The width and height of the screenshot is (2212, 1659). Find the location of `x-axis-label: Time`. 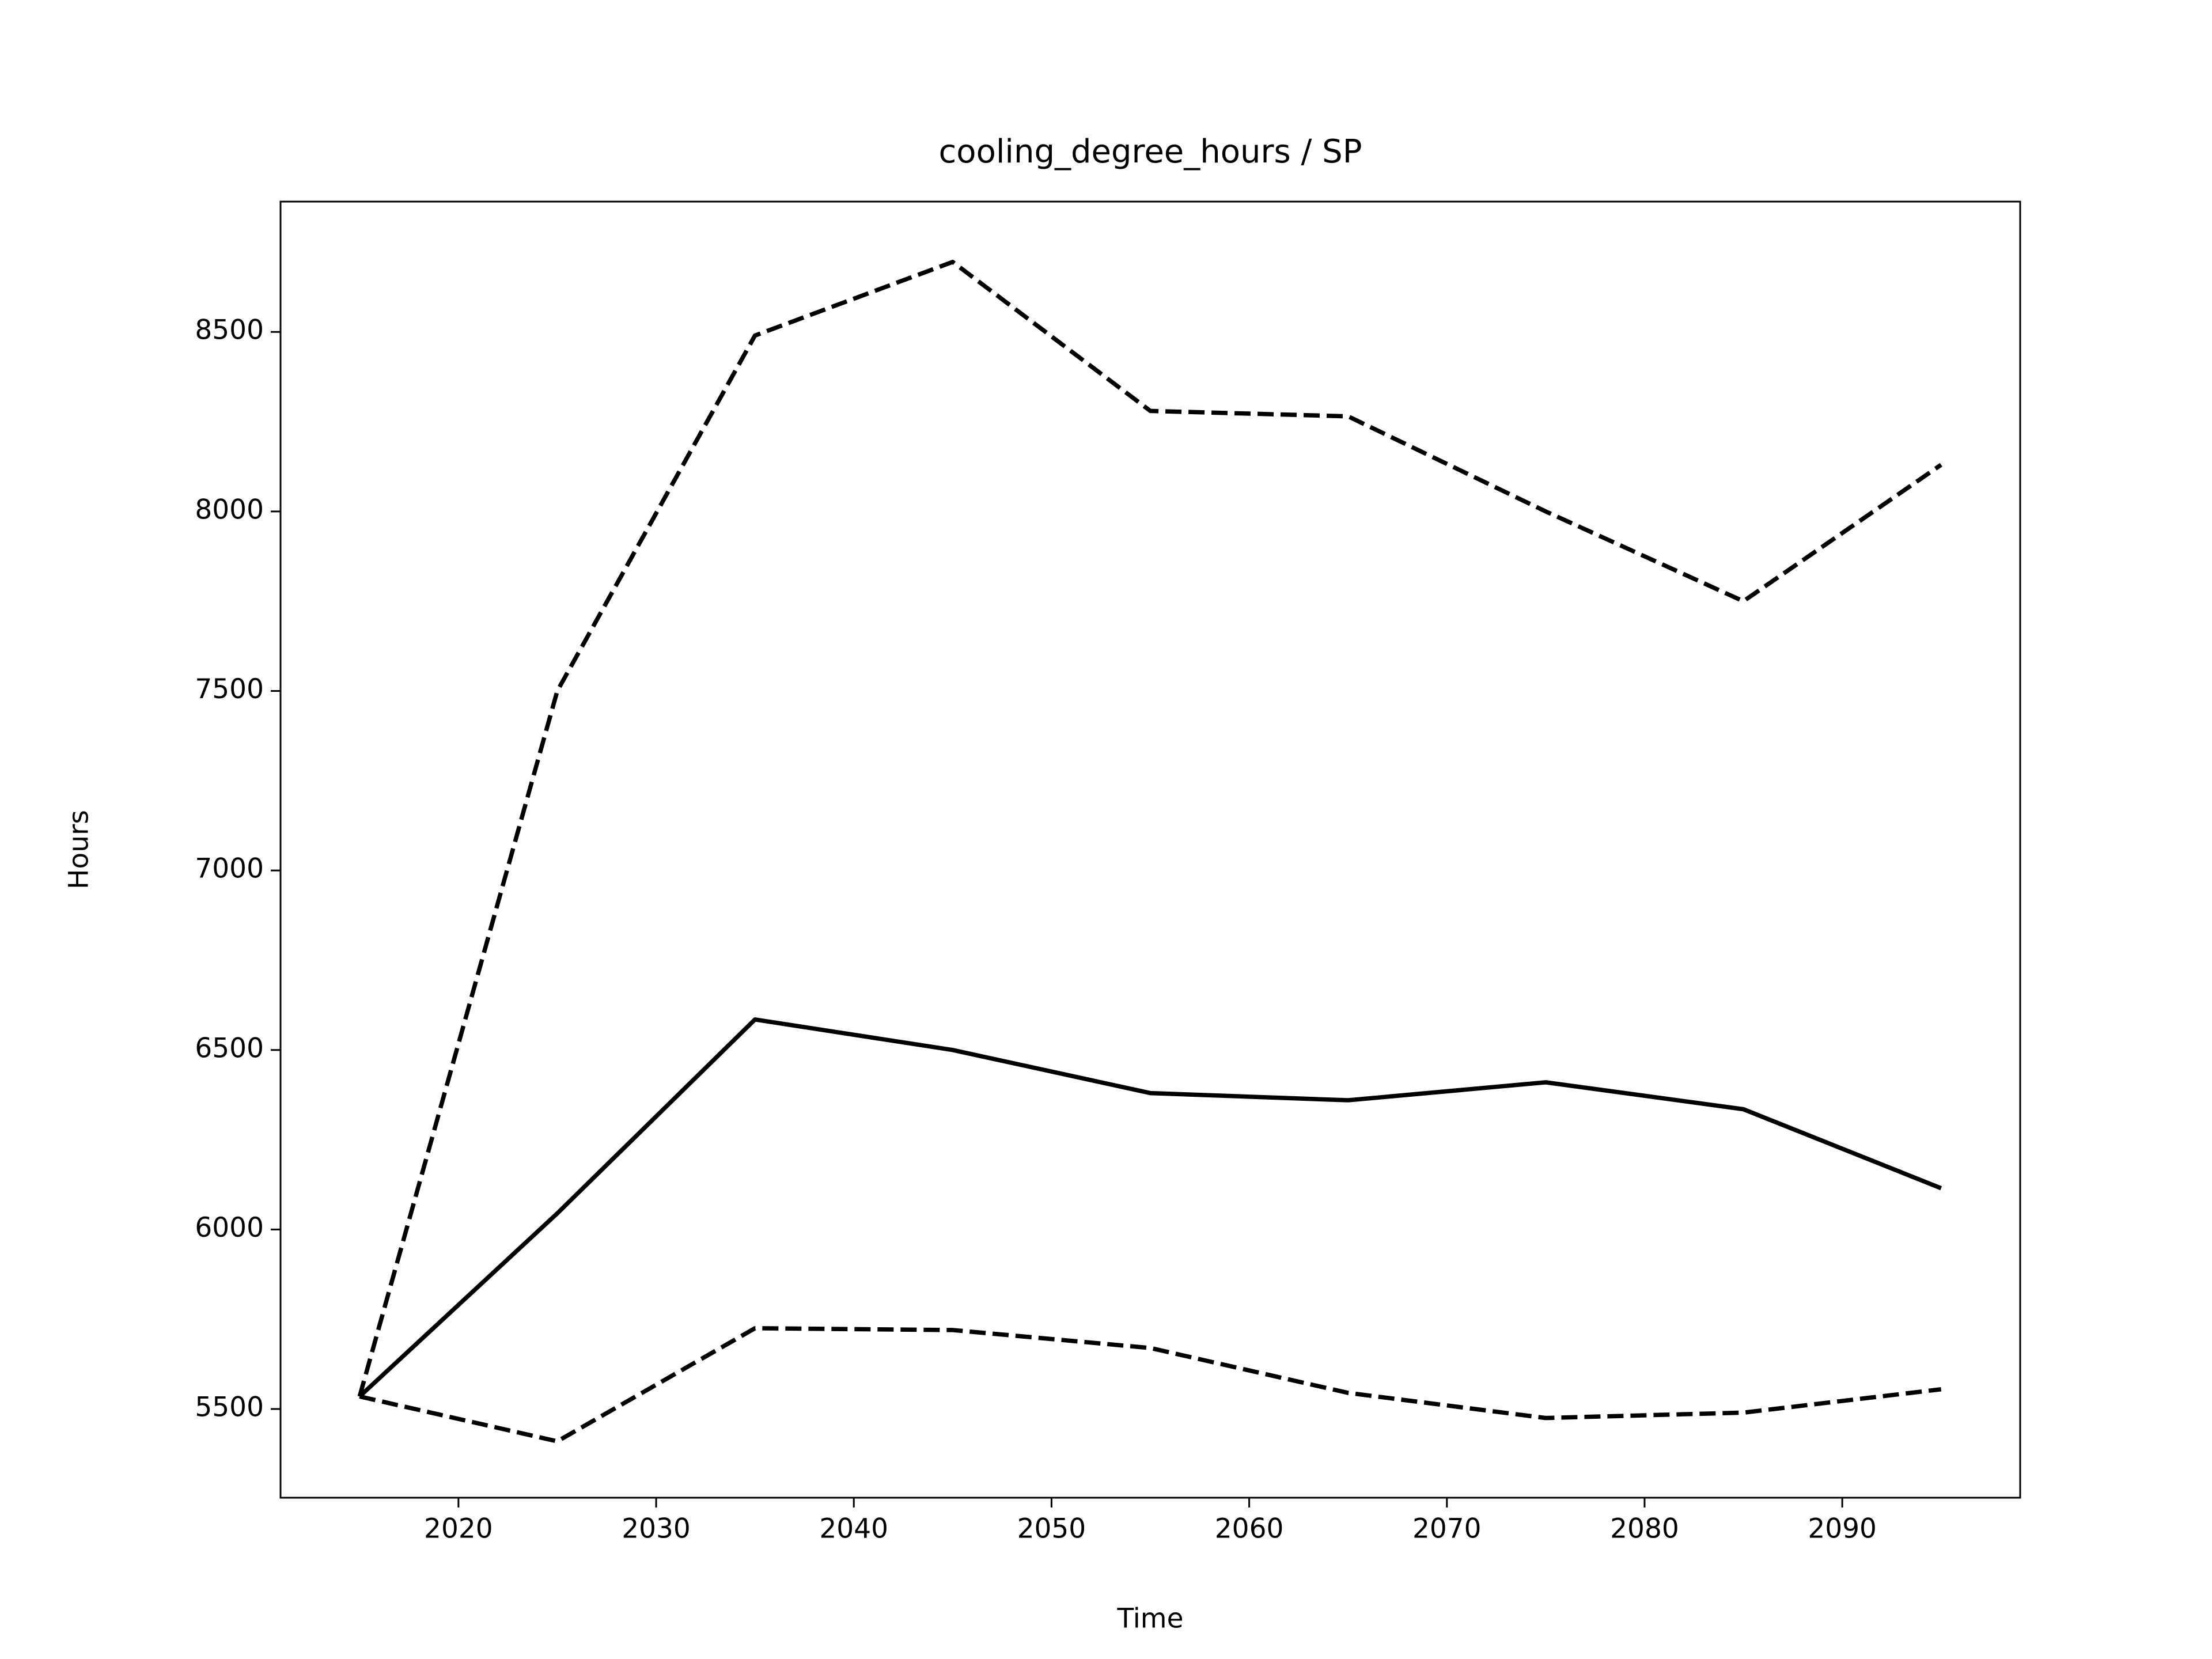

x-axis-label: Time is located at coordinates (1149, 1619).